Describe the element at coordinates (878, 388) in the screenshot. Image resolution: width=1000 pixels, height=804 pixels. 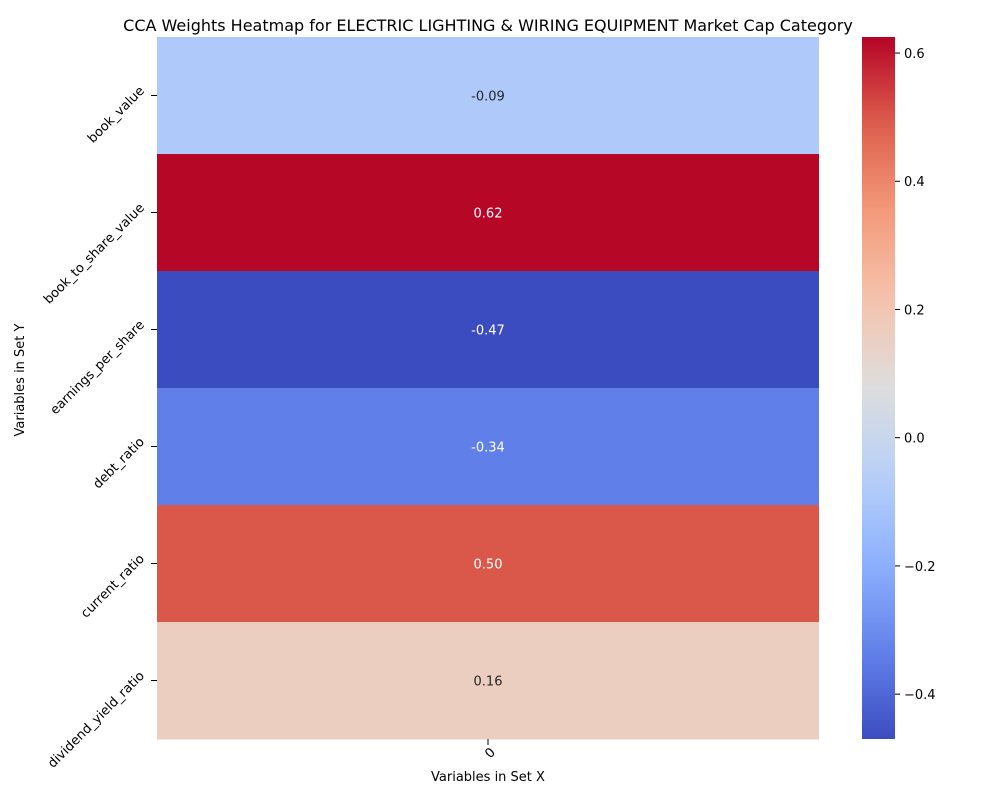
I see `colorbar` at that location.